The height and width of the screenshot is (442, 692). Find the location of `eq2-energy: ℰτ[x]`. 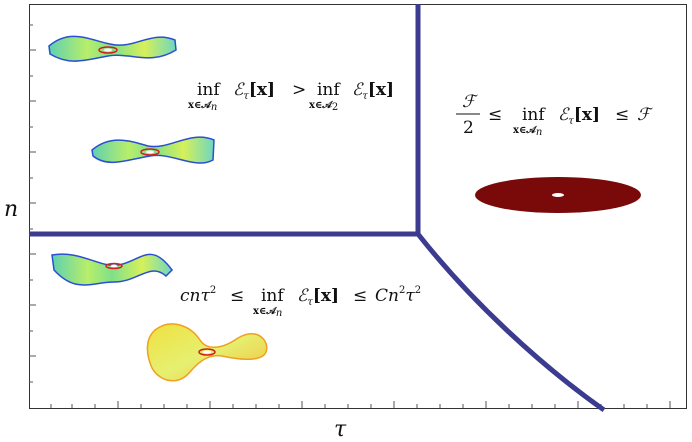

eq2-energy: ℰτ[x] is located at coordinates (579, 116).